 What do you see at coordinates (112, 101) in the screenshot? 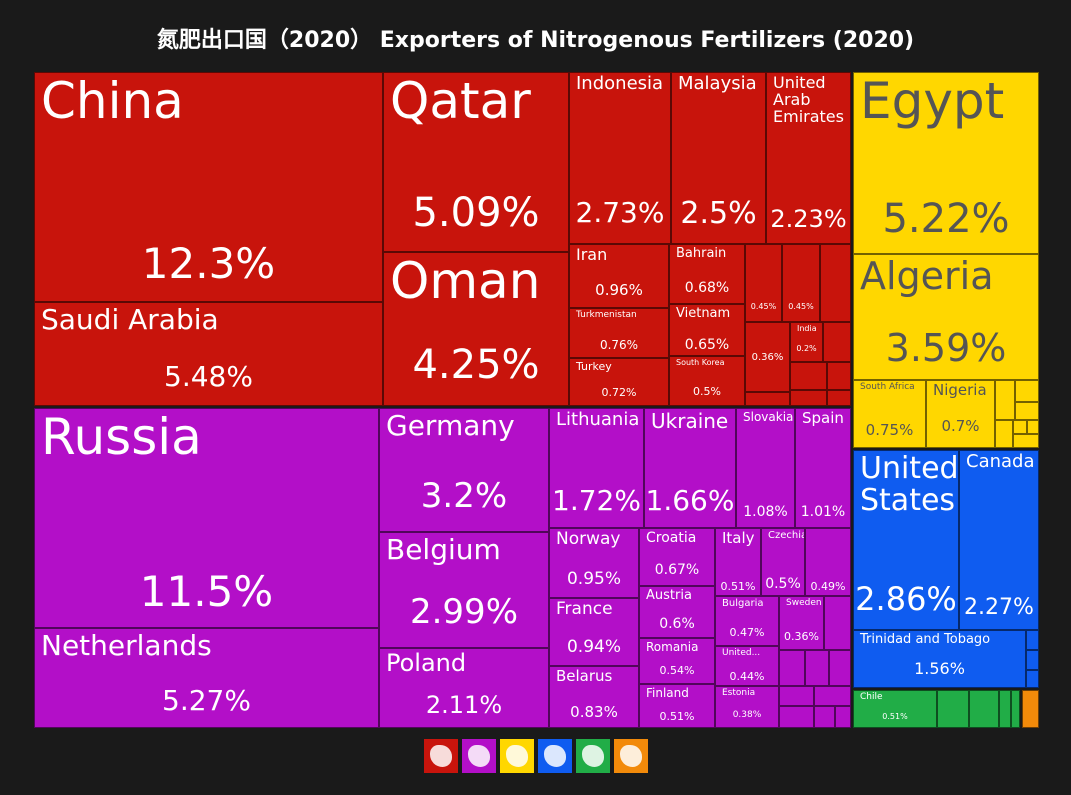
I see `tile-label: China` at bounding box center [112, 101].